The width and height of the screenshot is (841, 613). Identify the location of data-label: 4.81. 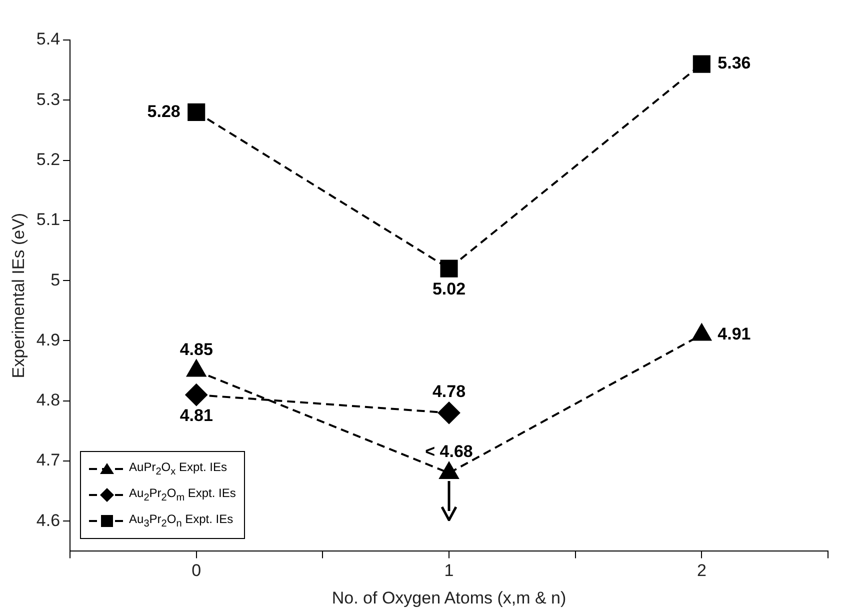
(196, 416).